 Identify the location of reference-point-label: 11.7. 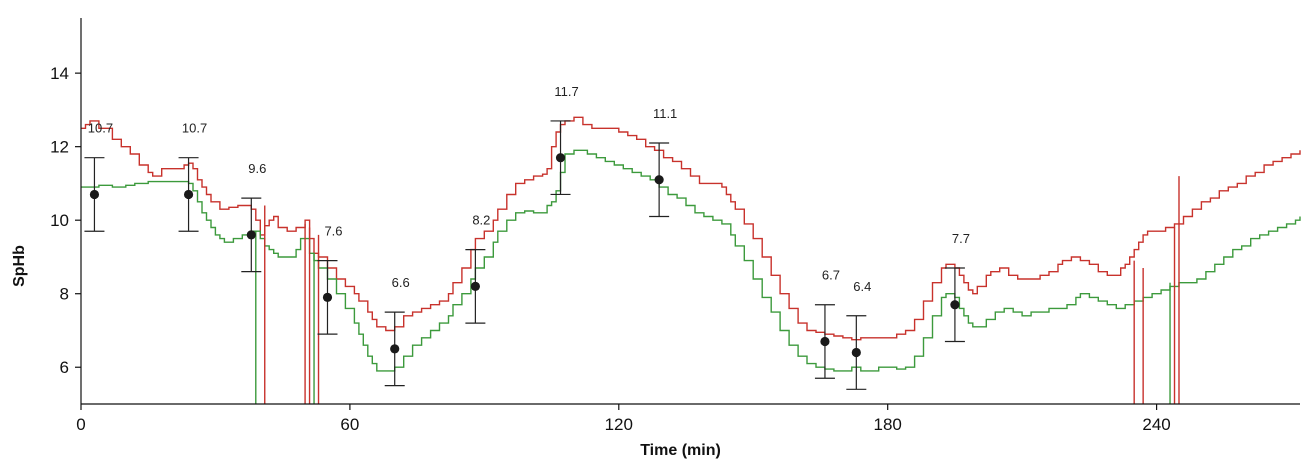
(566, 91).